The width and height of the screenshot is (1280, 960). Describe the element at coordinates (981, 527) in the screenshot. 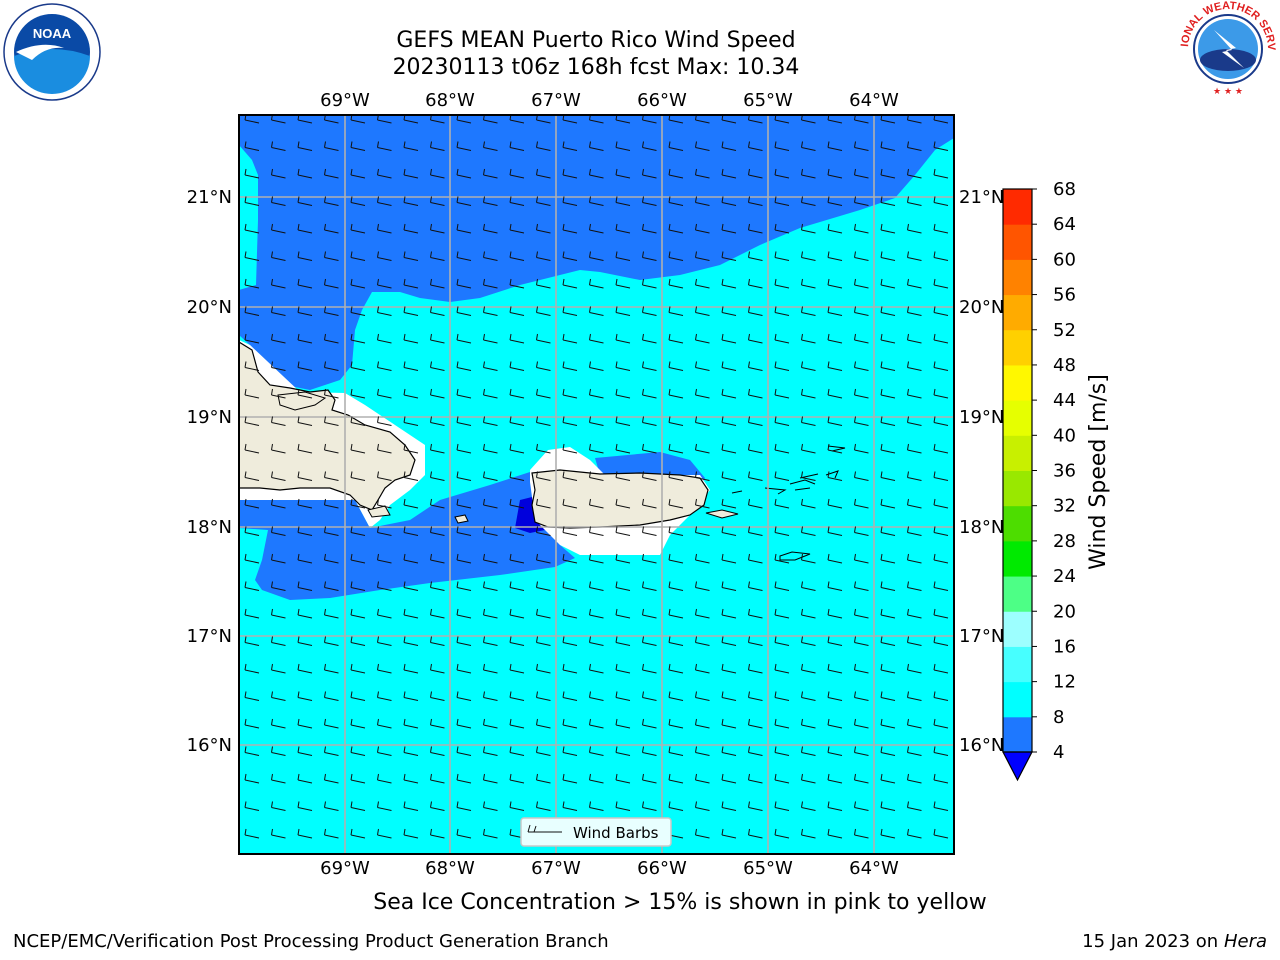

I see `lat-label: 18°N` at that location.